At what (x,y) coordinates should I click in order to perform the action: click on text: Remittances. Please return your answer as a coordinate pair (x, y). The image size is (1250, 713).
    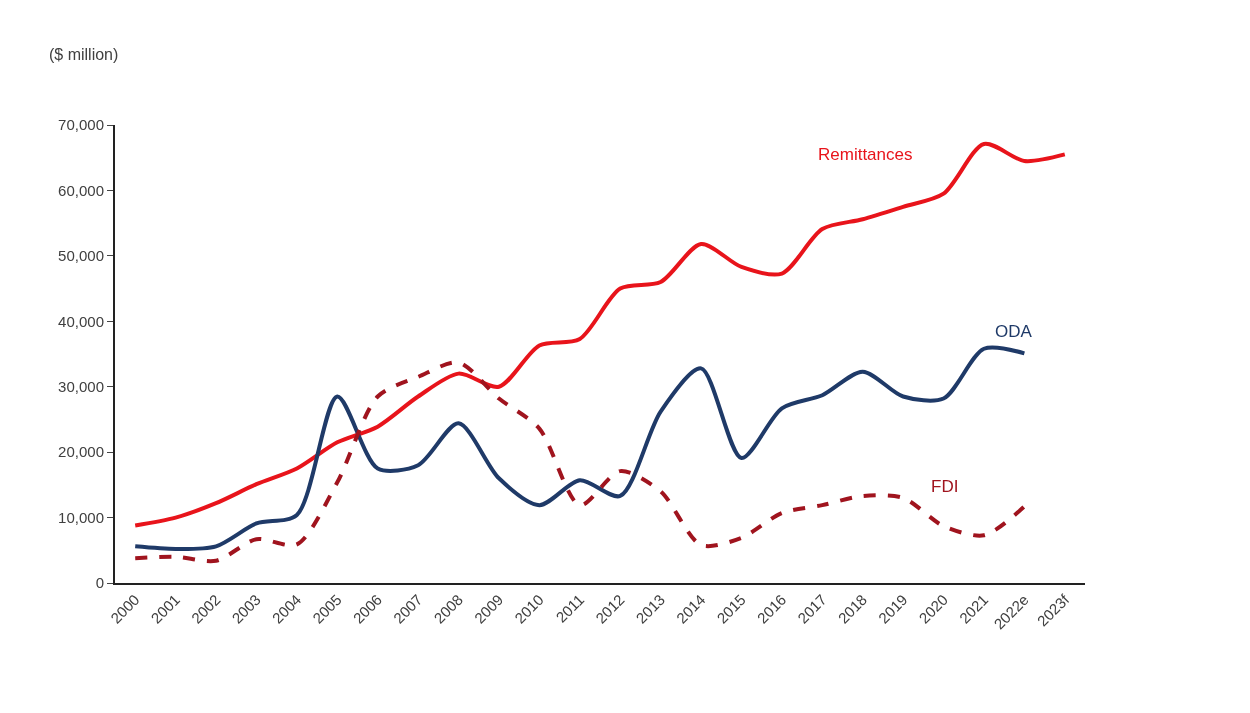
    Looking at the image, I should click on (865, 154).